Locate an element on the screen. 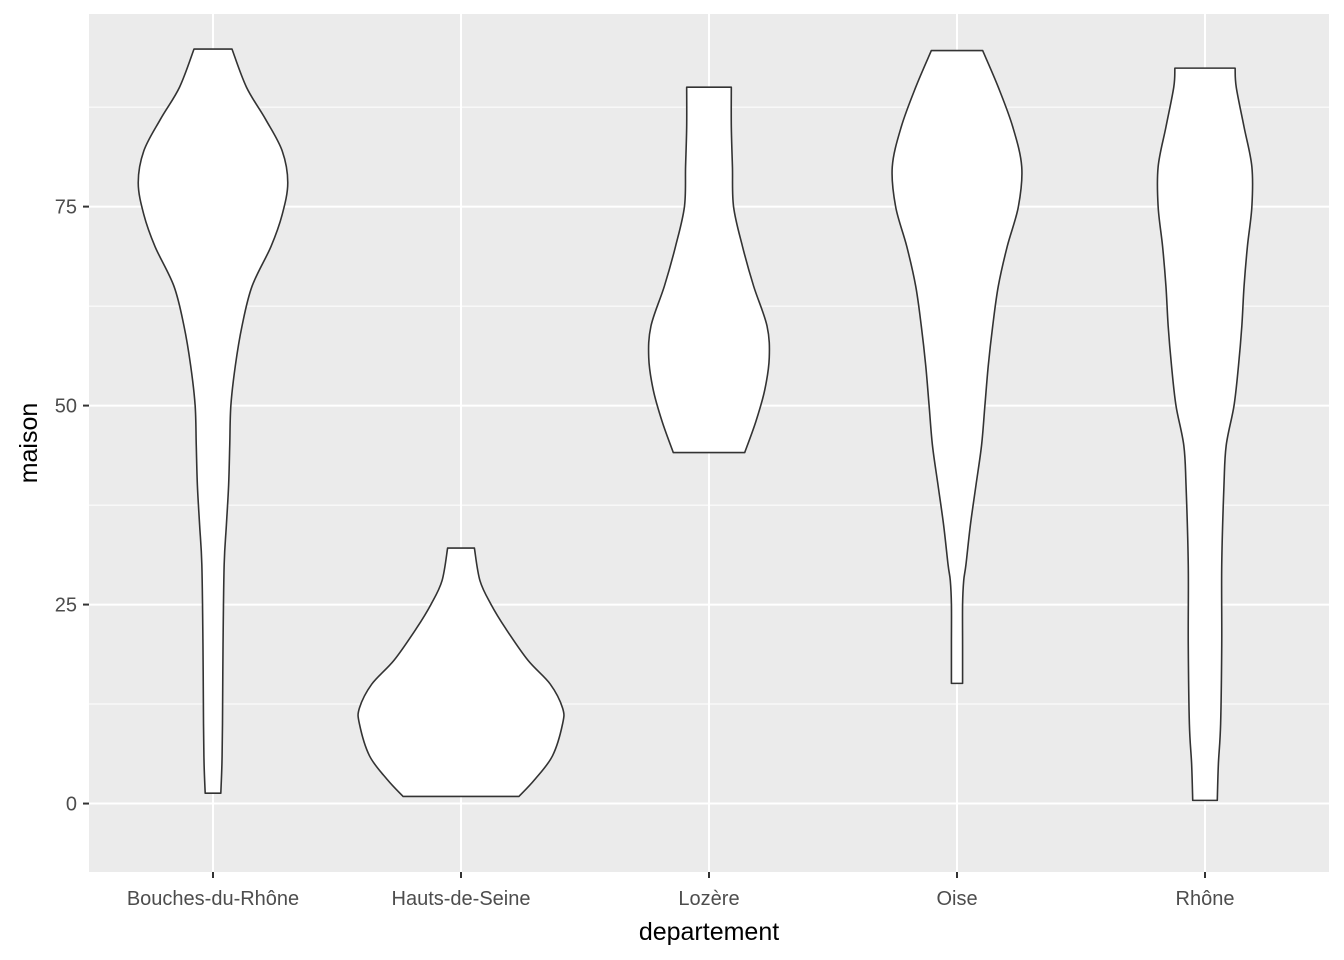 The image size is (1344, 960). x-tick-label: Hauts-de-Seine is located at coordinates (461, 899).